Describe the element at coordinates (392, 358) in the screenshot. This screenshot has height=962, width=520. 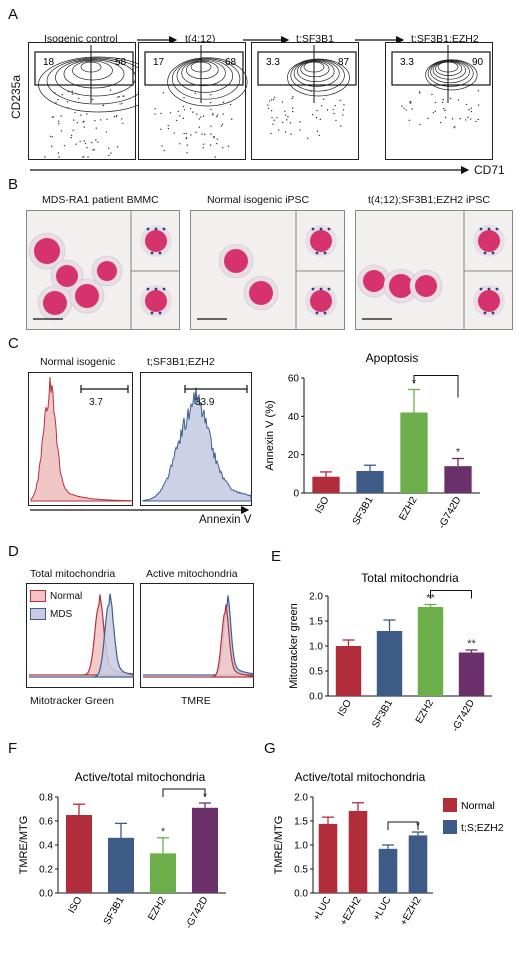
I see `chart-title: Apoptosis` at that location.